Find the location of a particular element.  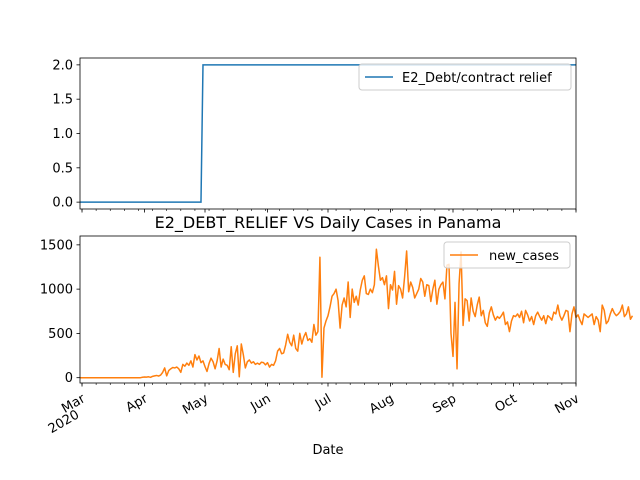

top-y-tick-label: 0.0 is located at coordinates (62, 203).